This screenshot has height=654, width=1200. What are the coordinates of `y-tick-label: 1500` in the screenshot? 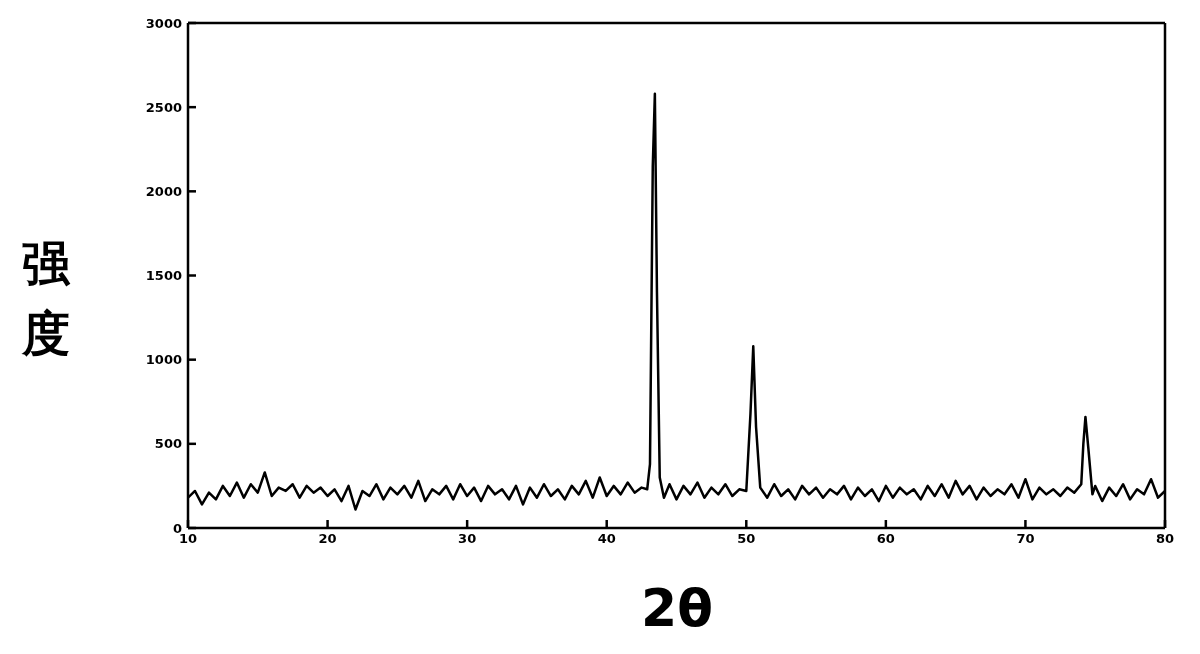 It's located at (163, 276).